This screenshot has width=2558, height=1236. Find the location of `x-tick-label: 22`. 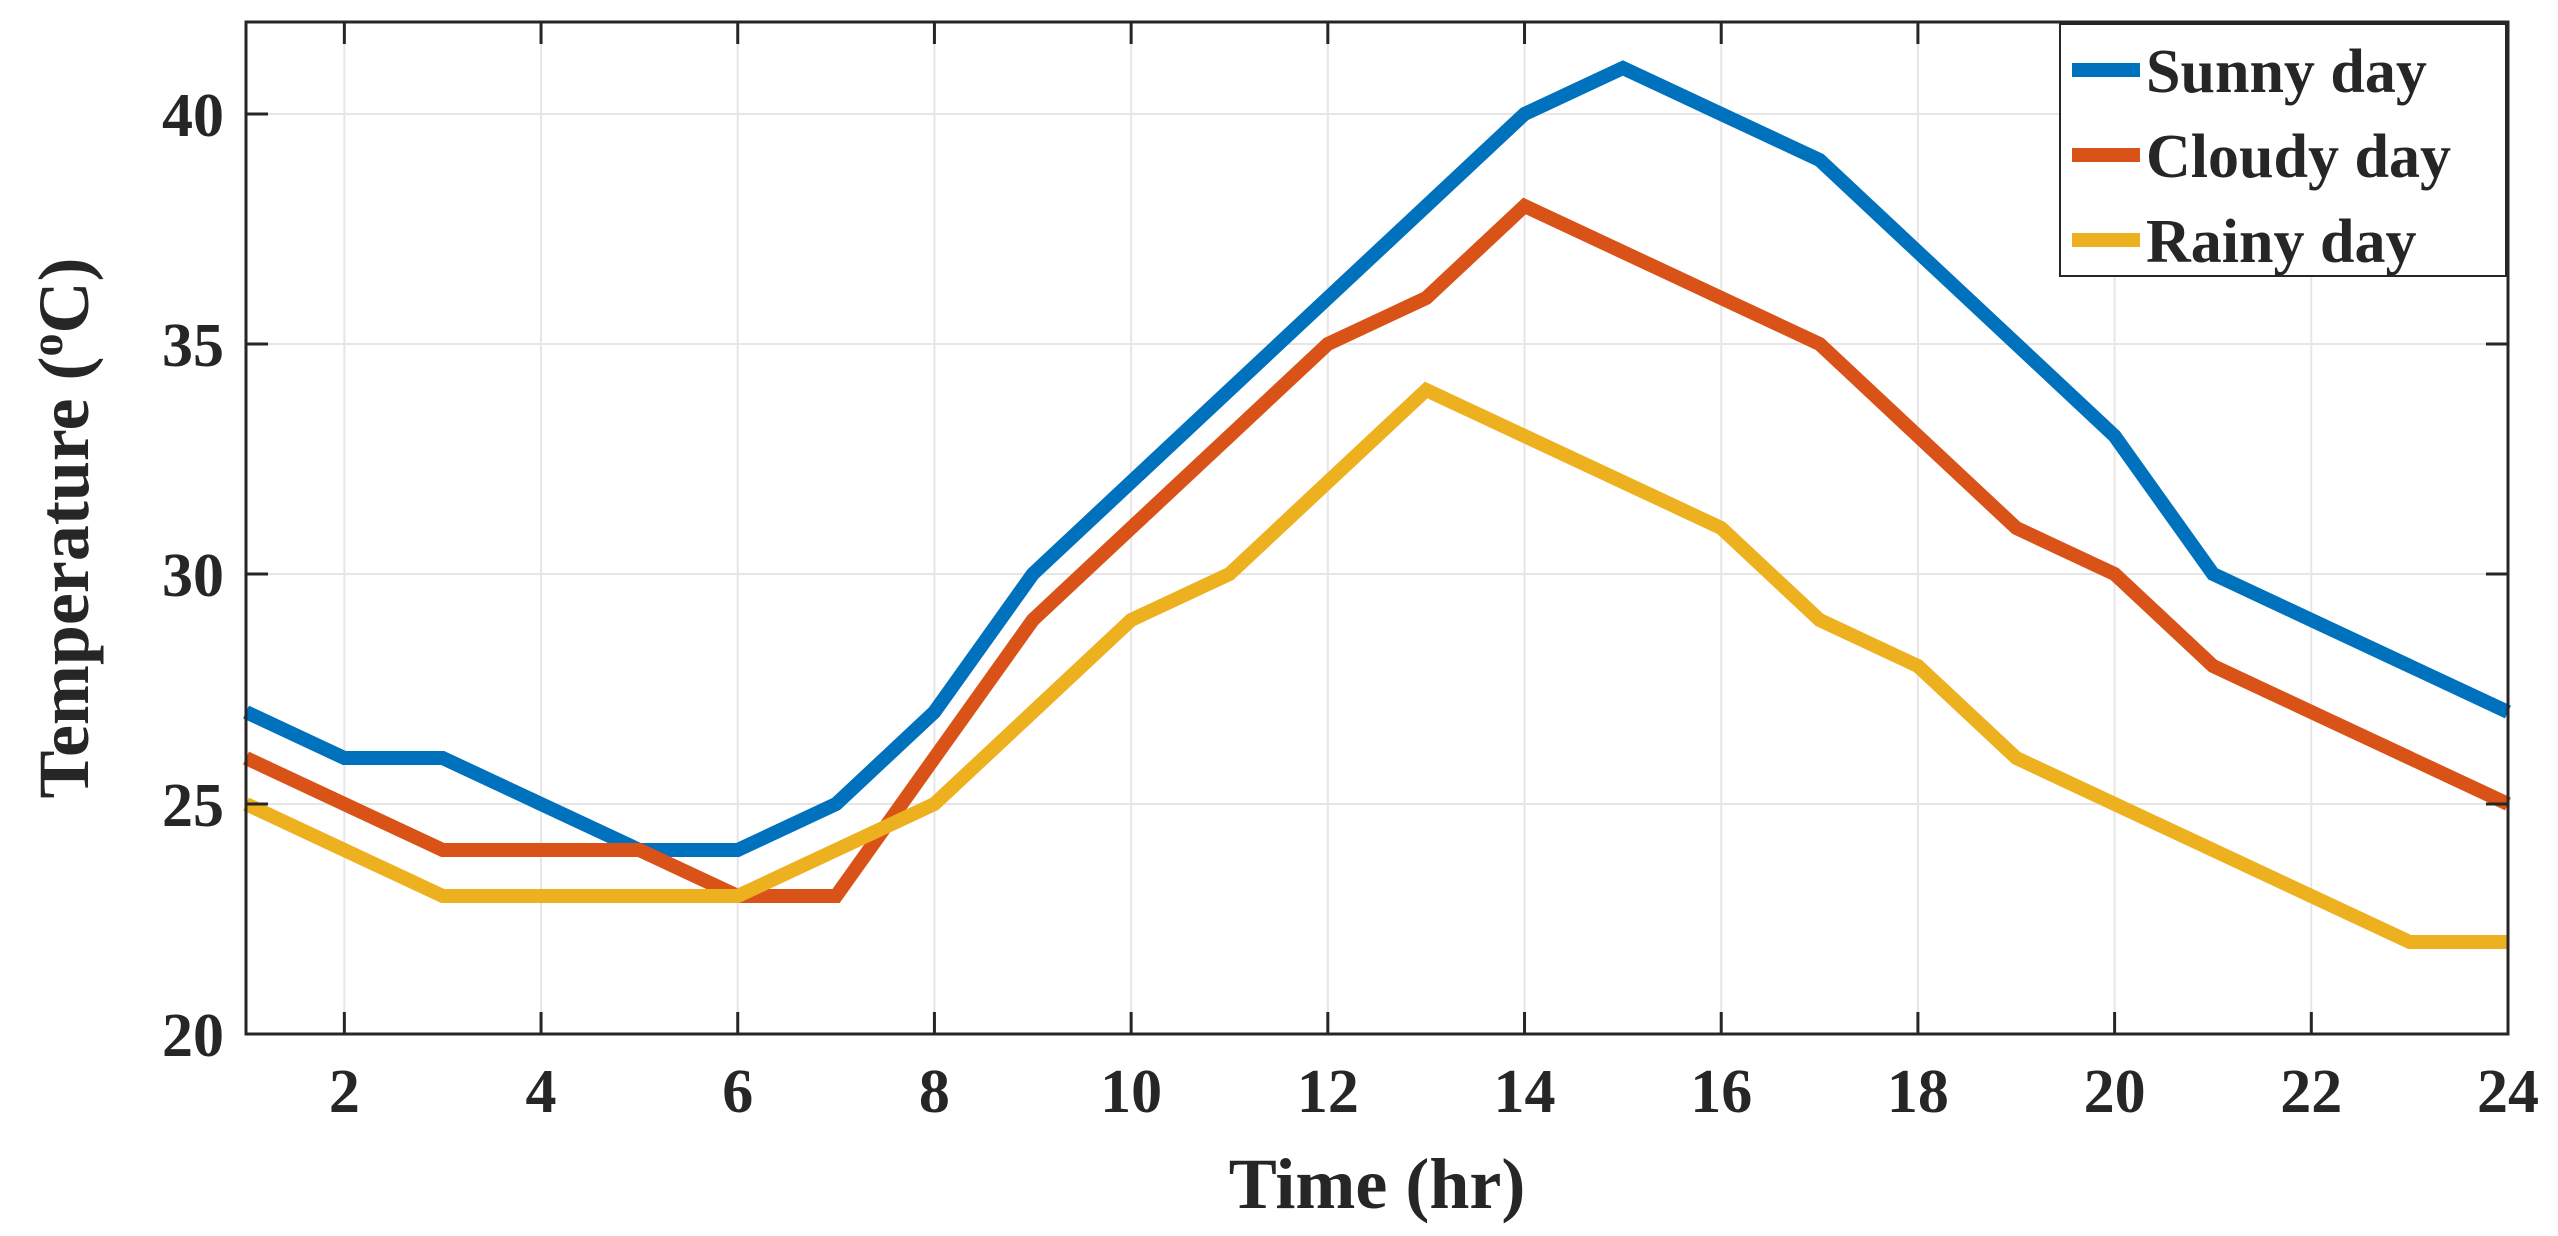

x-tick-label: 22 is located at coordinates (2311, 1092).